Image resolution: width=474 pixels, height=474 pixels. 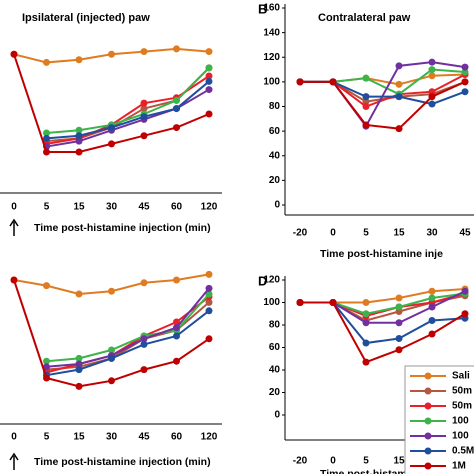 I want to click on legend-label: Sali, so click(x=461, y=376).